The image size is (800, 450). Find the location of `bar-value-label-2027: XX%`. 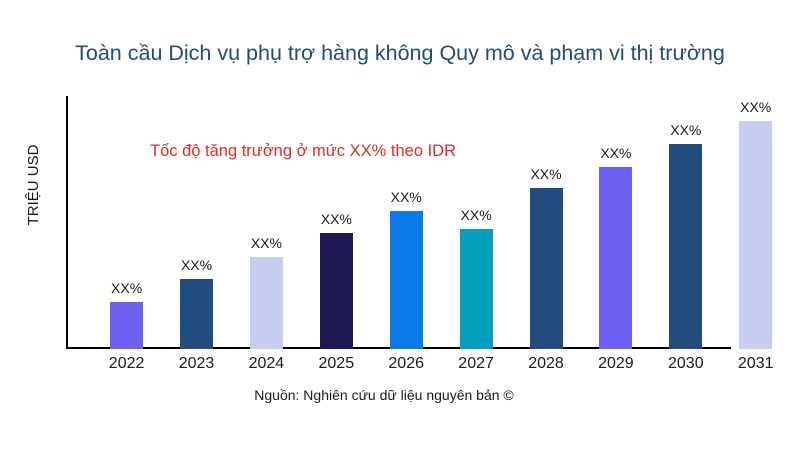

bar-value-label-2027: XX% is located at coordinates (476, 215).